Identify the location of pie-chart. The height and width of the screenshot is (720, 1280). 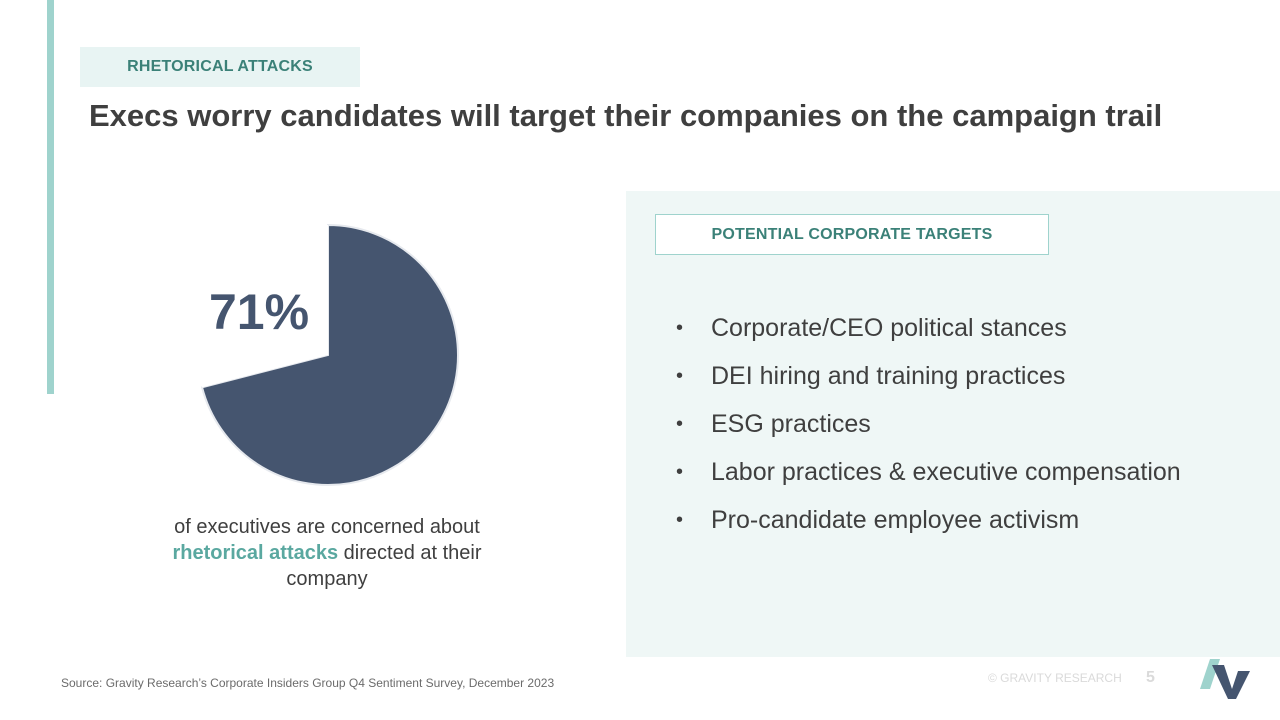
(328, 355).